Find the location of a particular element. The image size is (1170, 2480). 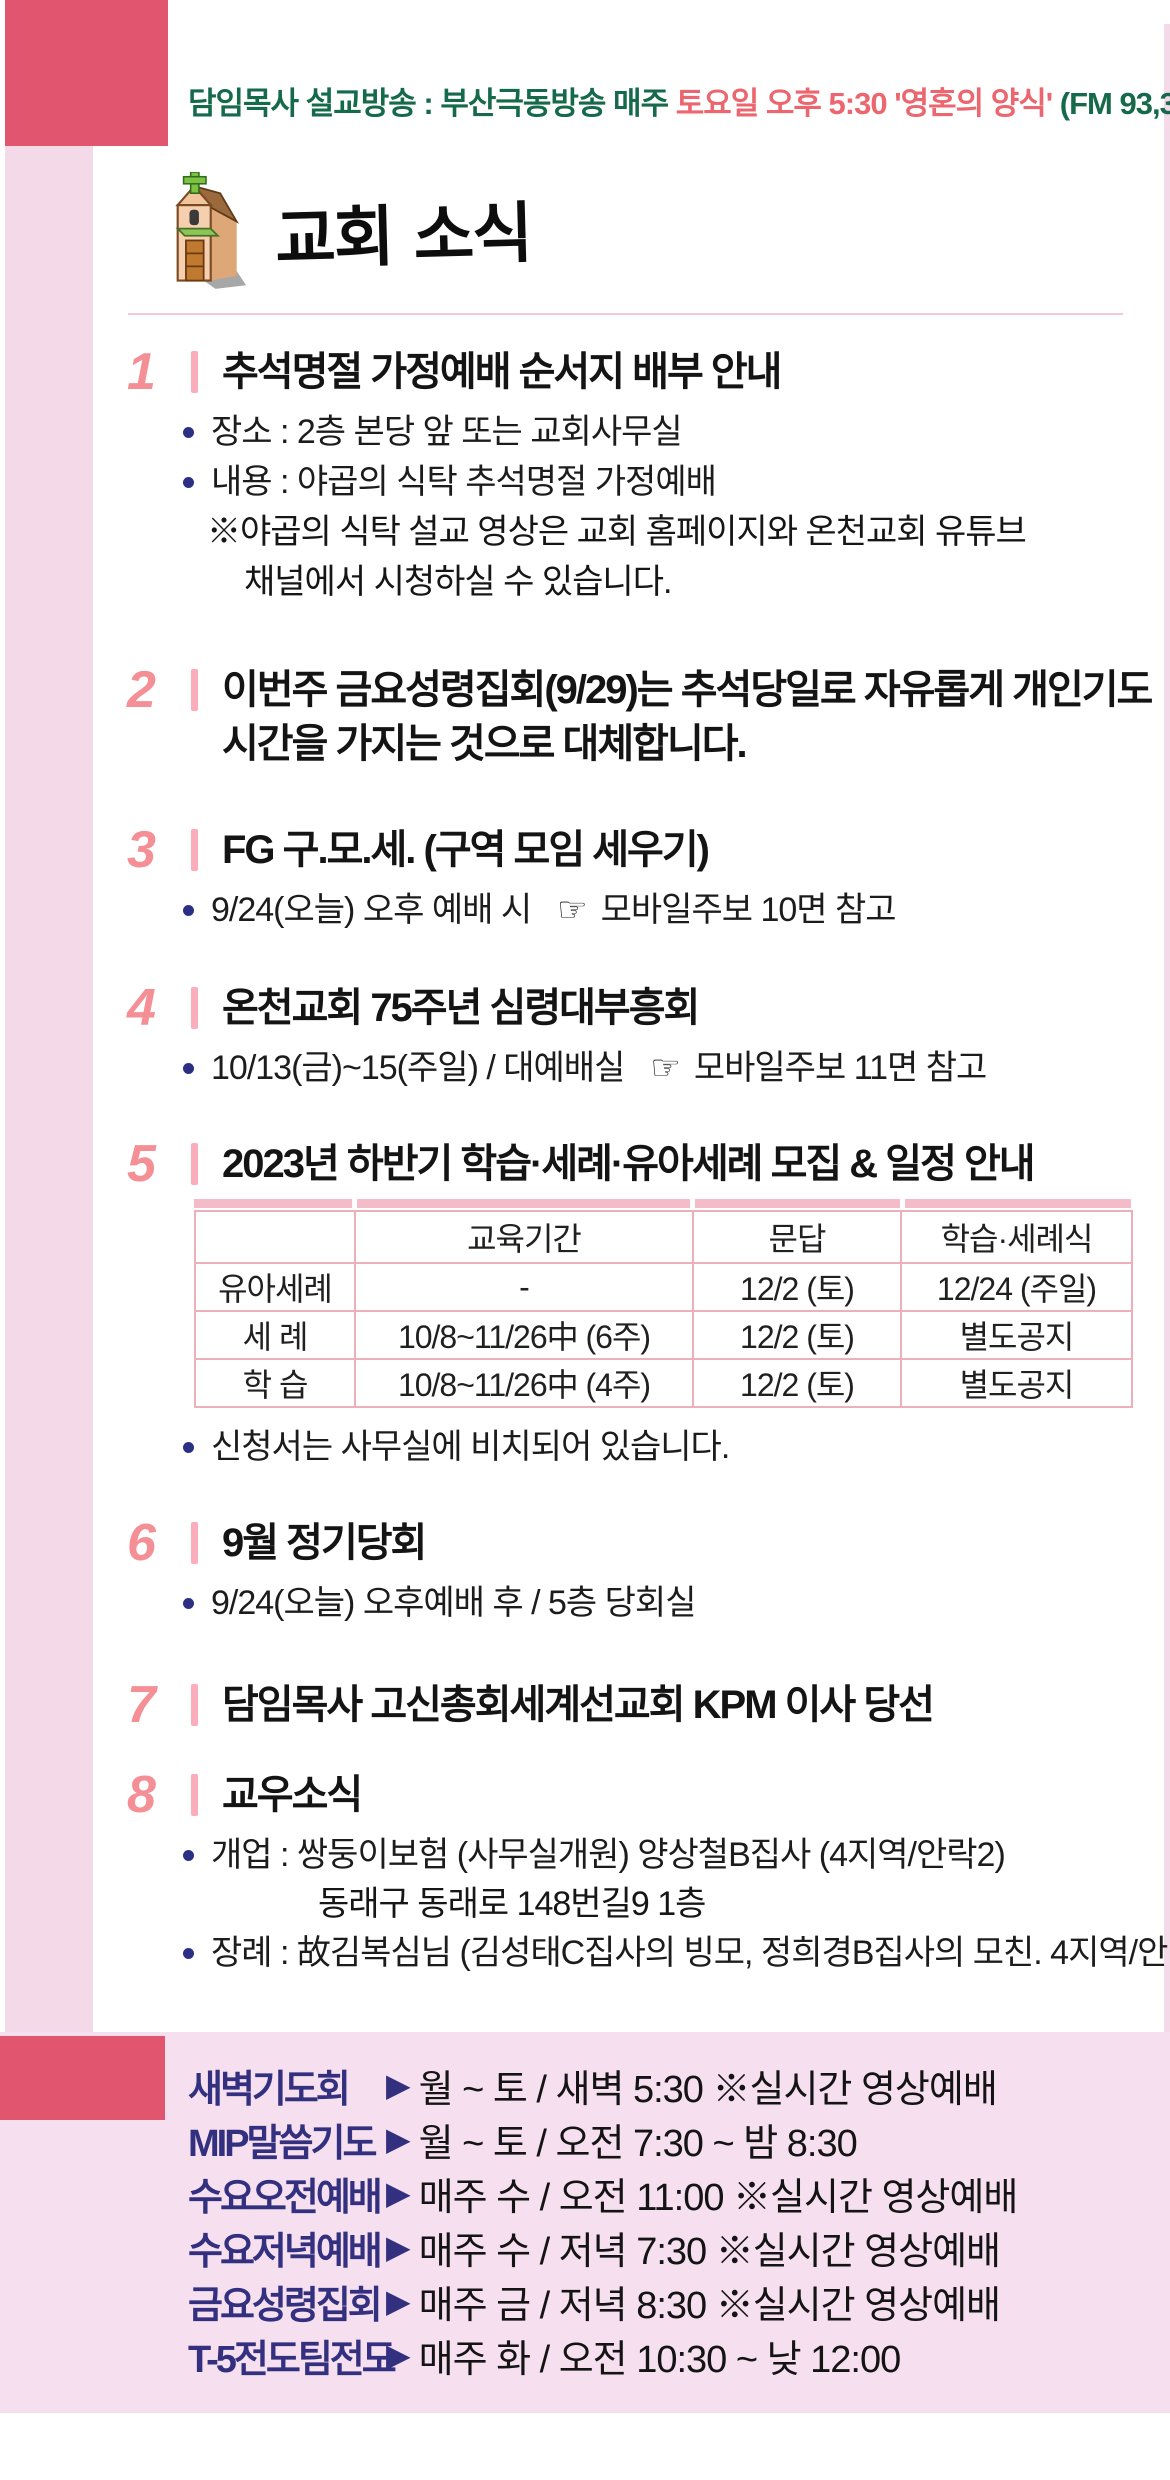

table-cell: - is located at coordinates (524, 1287).